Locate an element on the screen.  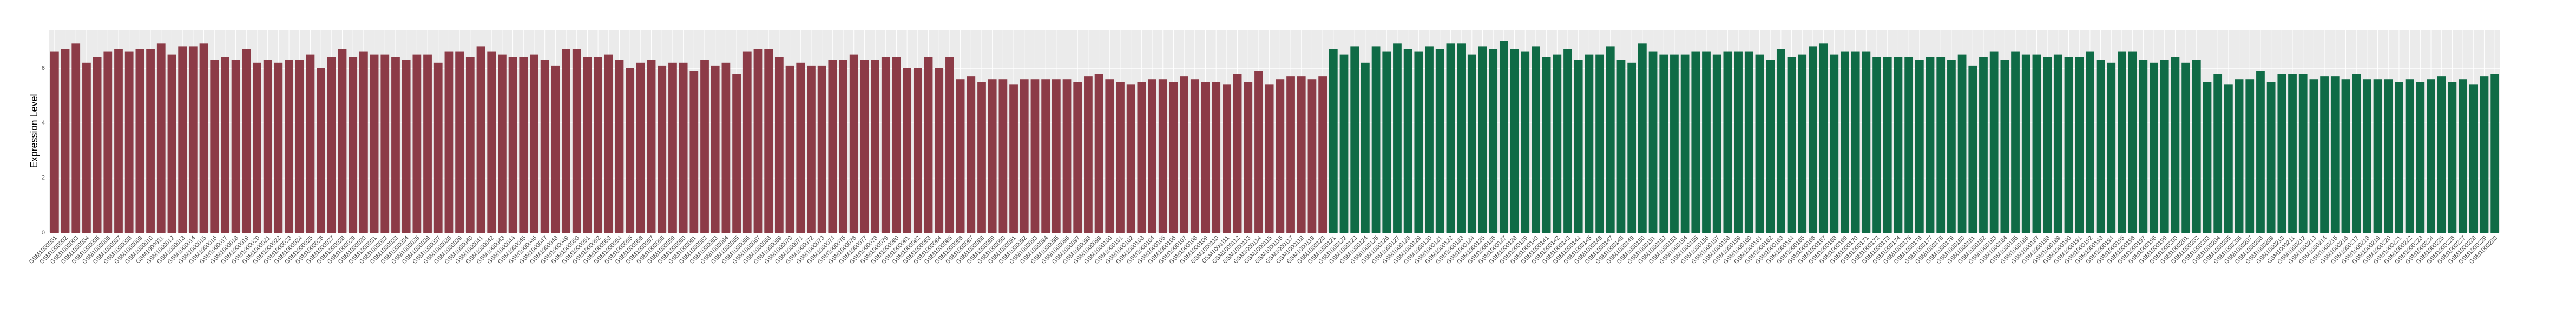
y-tick-label: 2 is located at coordinates (43, 178).